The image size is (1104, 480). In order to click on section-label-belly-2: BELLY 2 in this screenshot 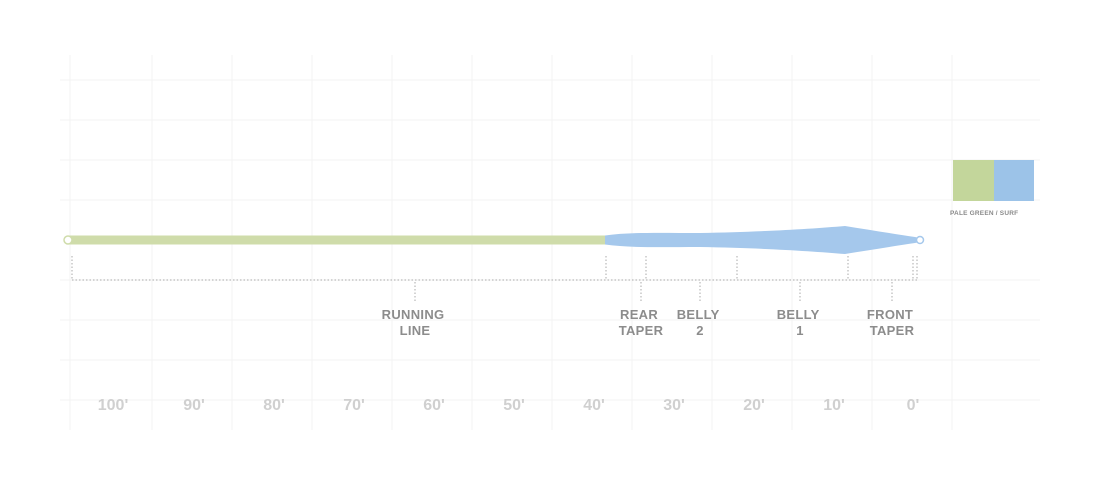, I will do `click(700, 322)`.